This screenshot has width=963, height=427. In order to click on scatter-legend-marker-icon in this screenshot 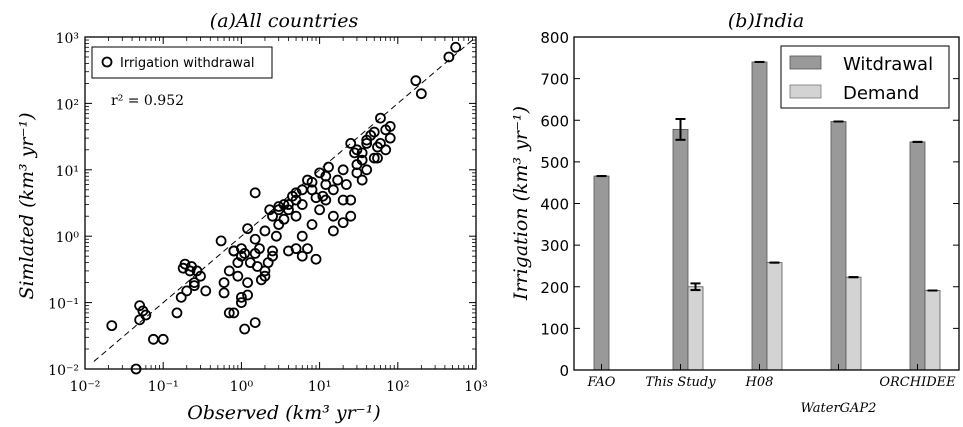, I will do `click(107, 62)`.